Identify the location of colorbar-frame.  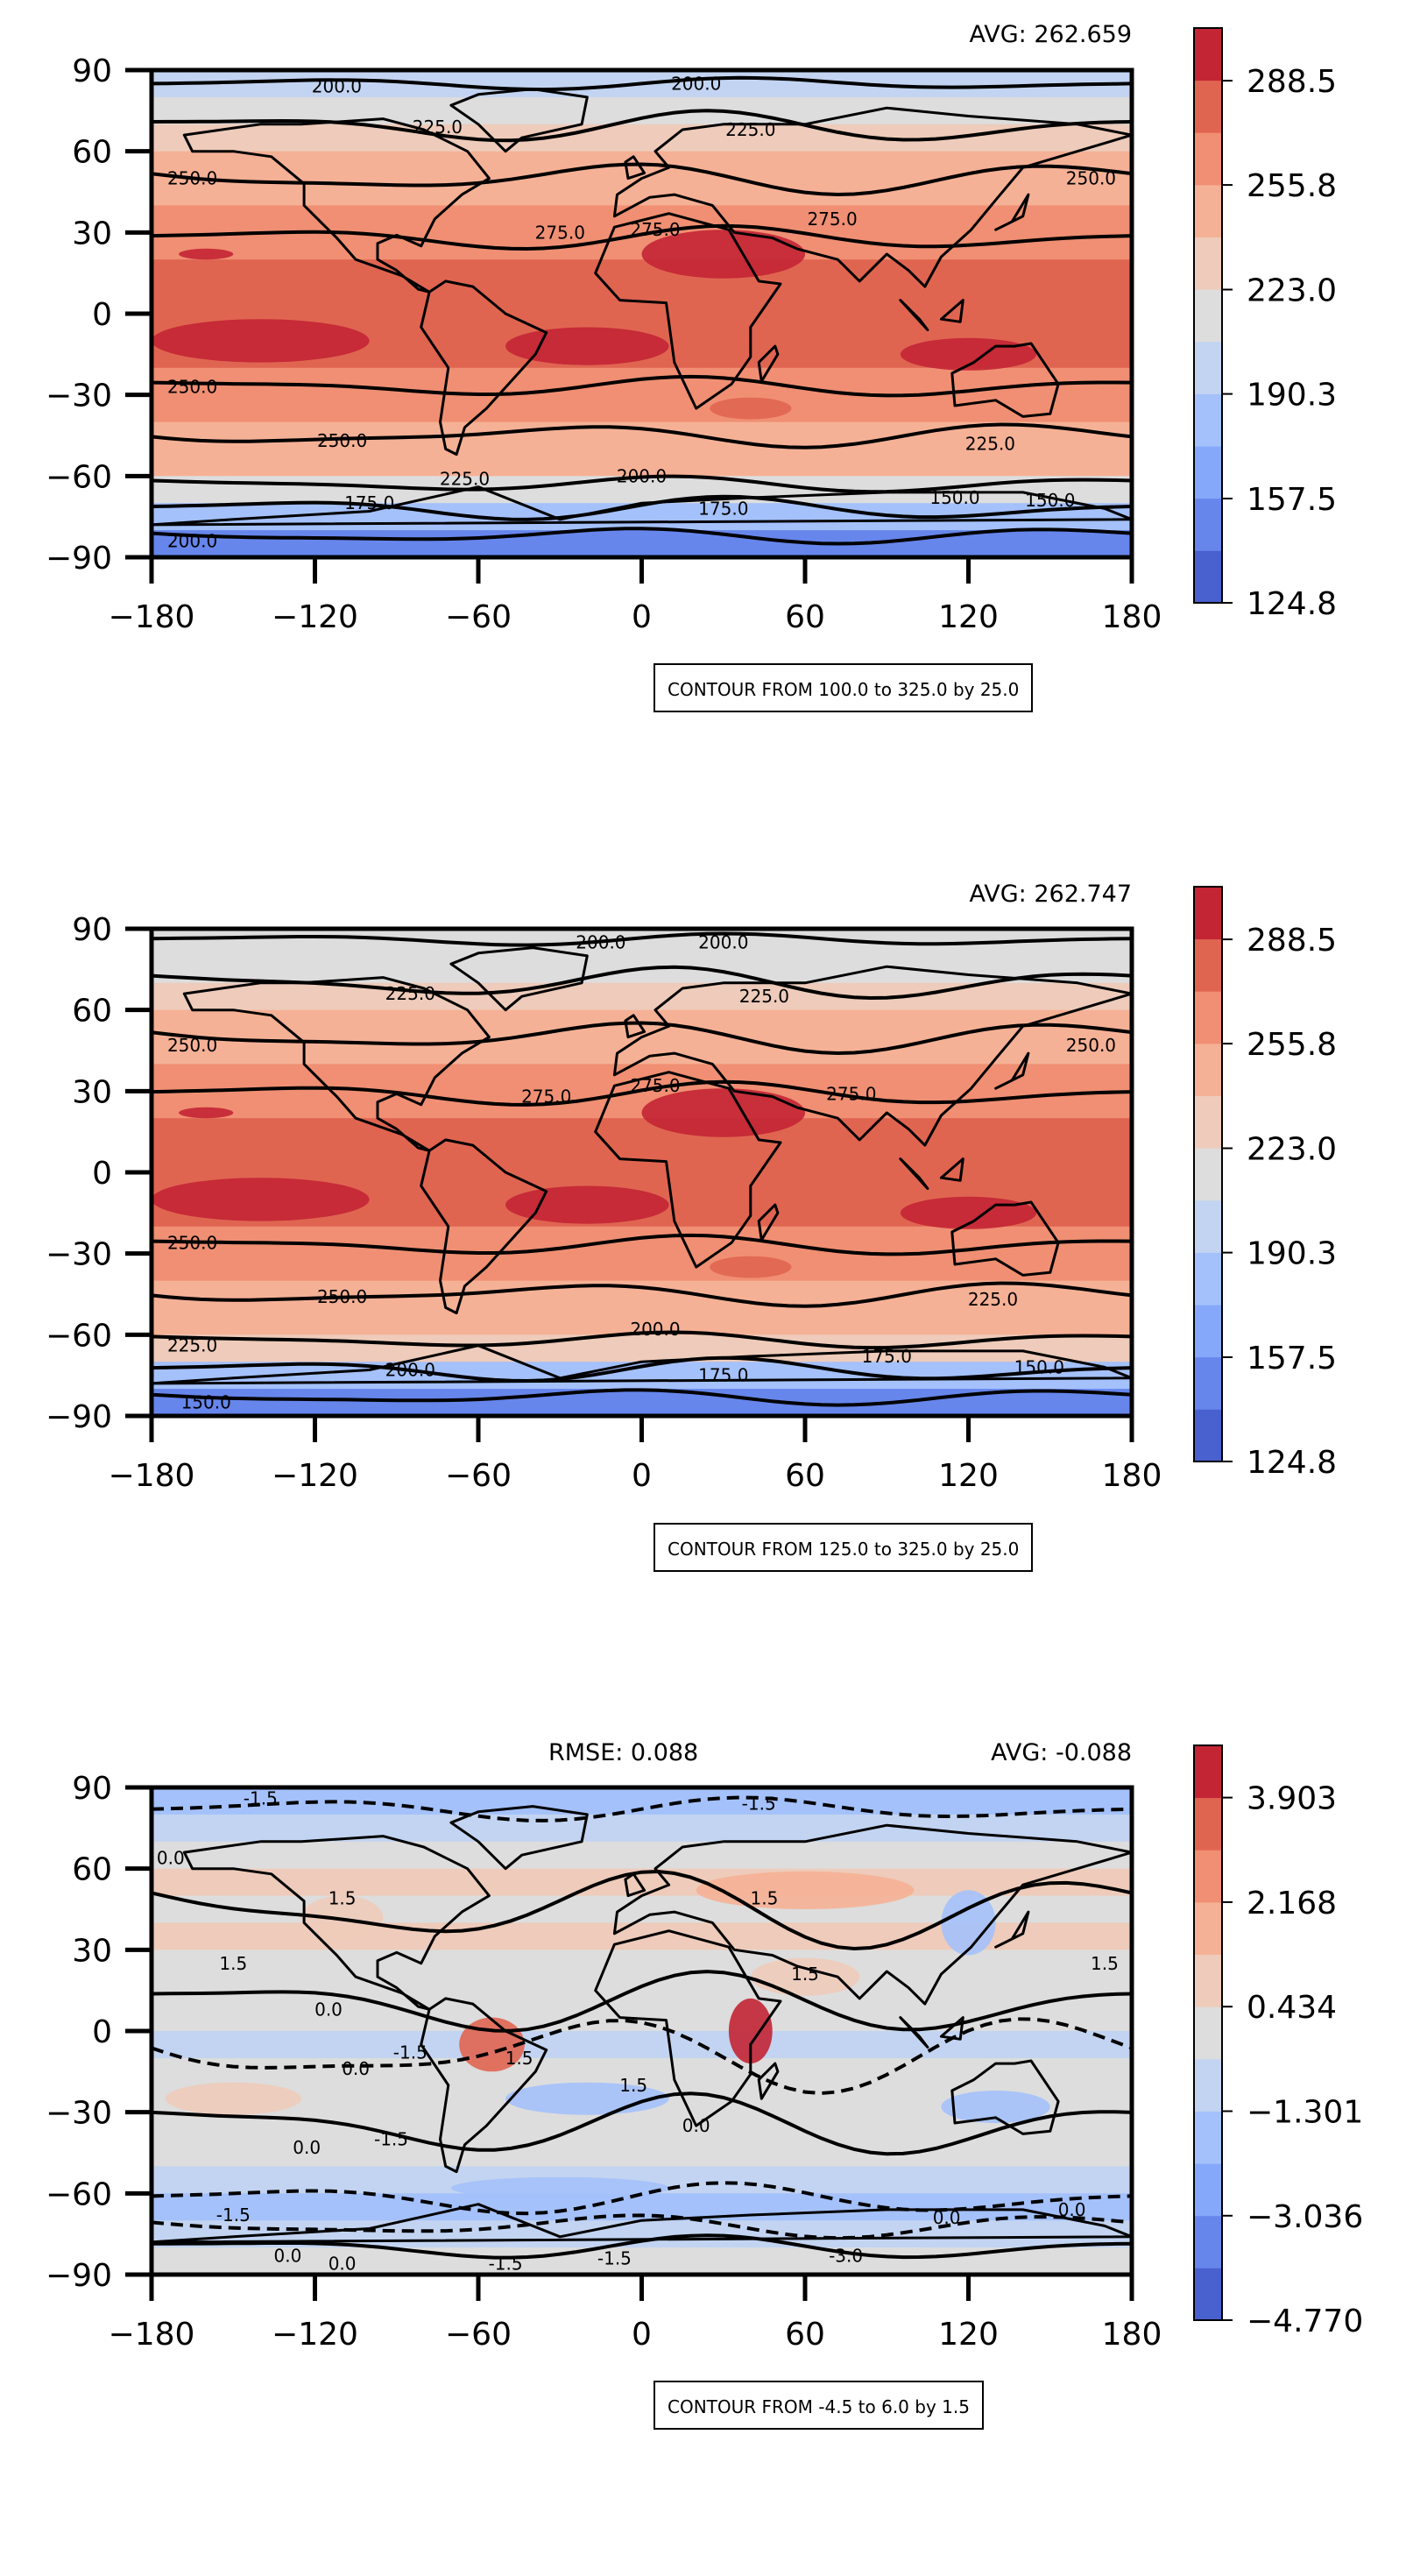
(1208, 1174).